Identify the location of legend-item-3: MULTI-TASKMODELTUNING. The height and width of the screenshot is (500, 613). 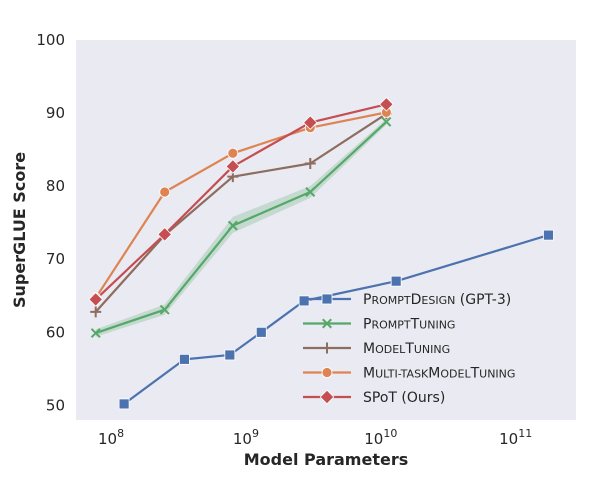
(409, 374).